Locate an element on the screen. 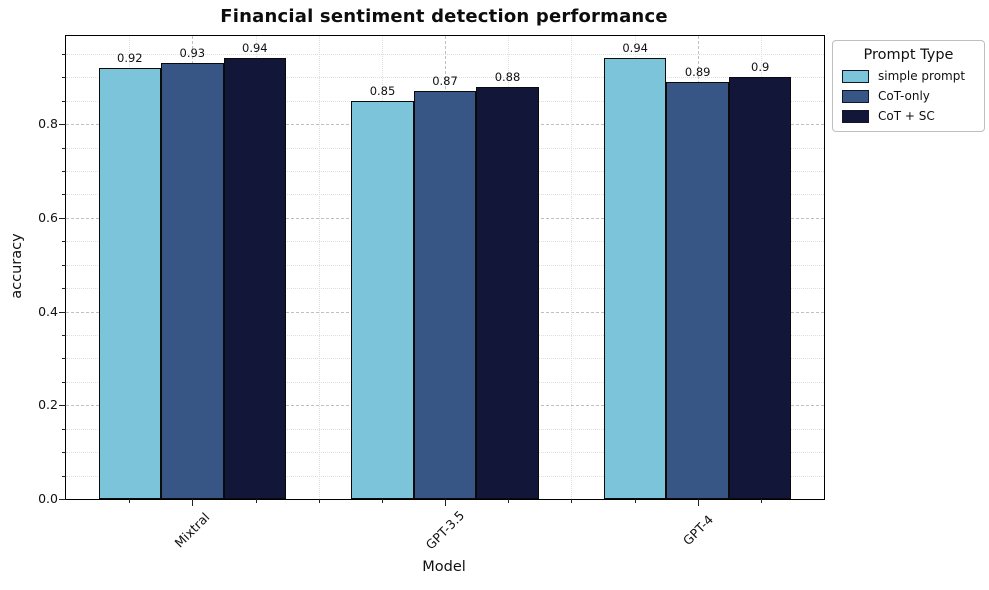 The image size is (989, 590). bar-value-label: 0.87 is located at coordinates (445, 81).